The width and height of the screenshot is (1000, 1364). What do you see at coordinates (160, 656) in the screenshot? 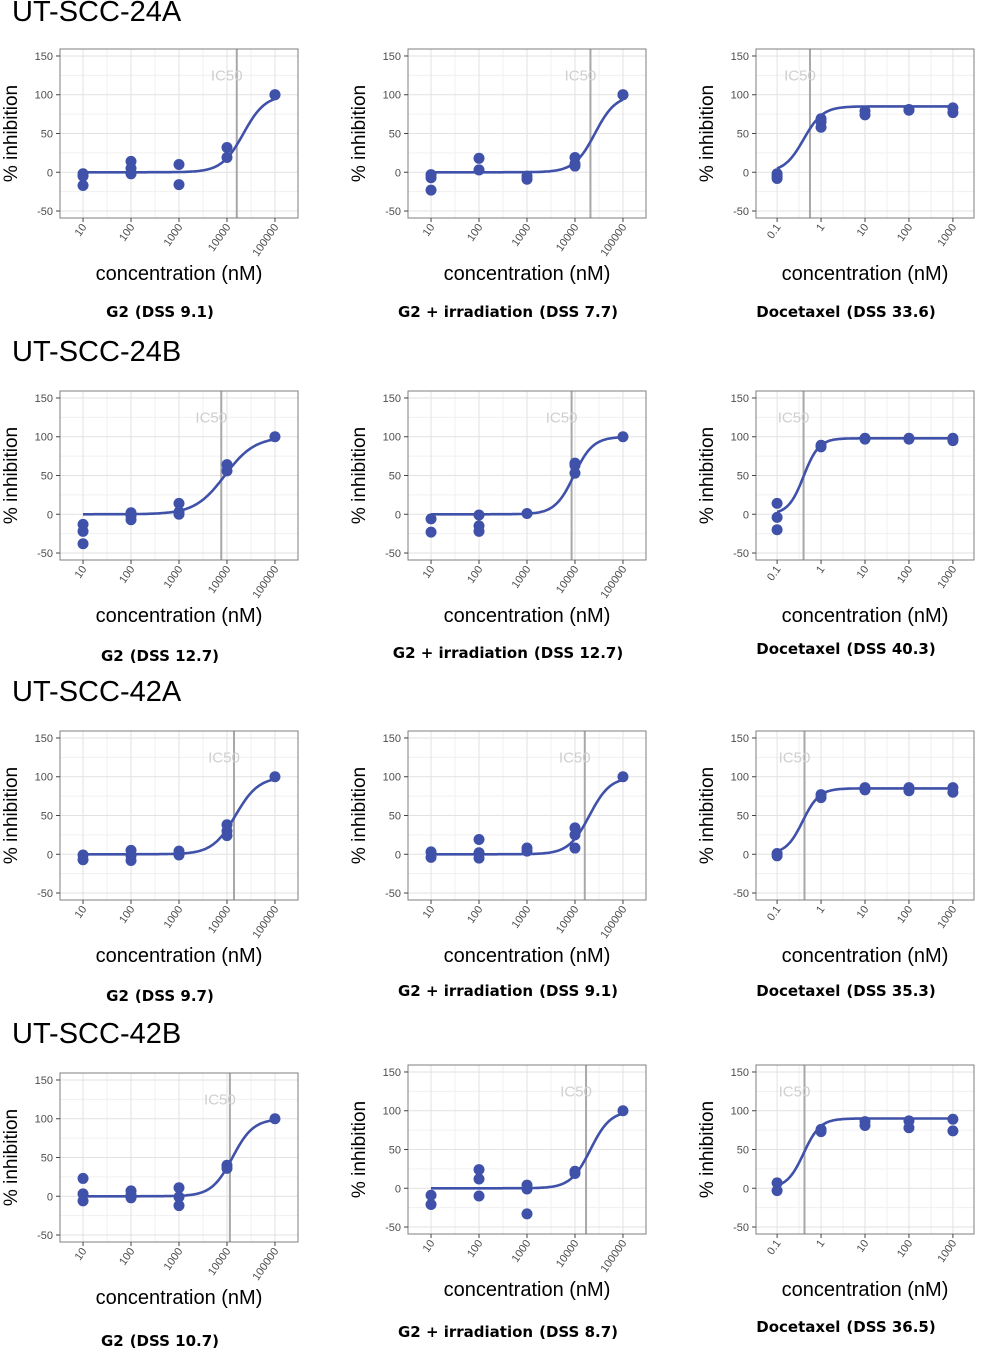
I see `panel-caption: G2 (DSS 12.7)` at bounding box center [160, 656].